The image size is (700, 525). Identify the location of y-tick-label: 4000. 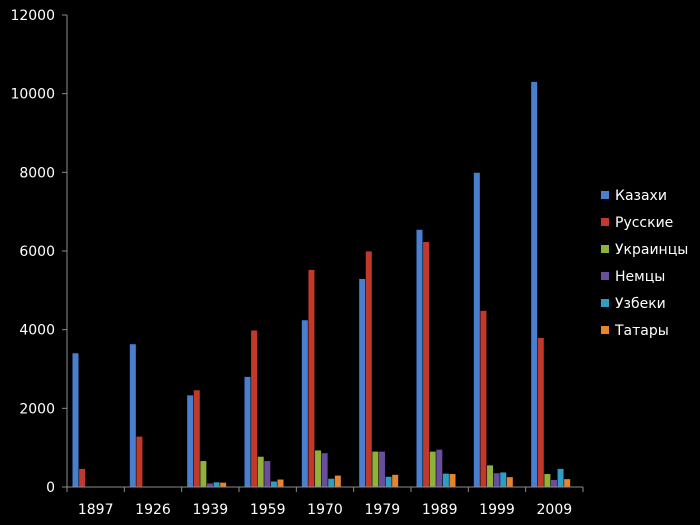
(37, 331).